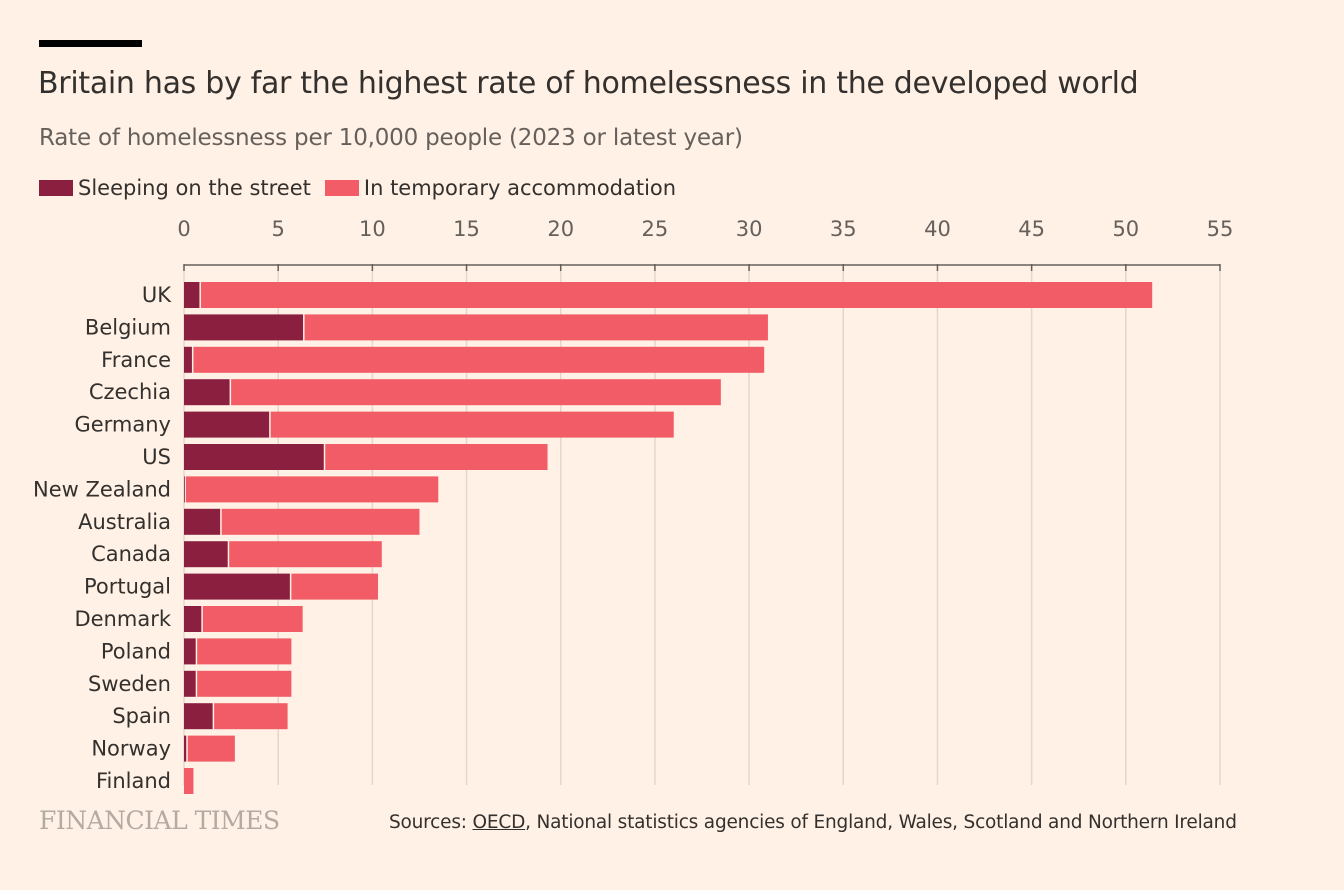 The width and height of the screenshot is (1344, 890). What do you see at coordinates (56, 188) in the screenshot?
I see `legend-swatch-street` at bounding box center [56, 188].